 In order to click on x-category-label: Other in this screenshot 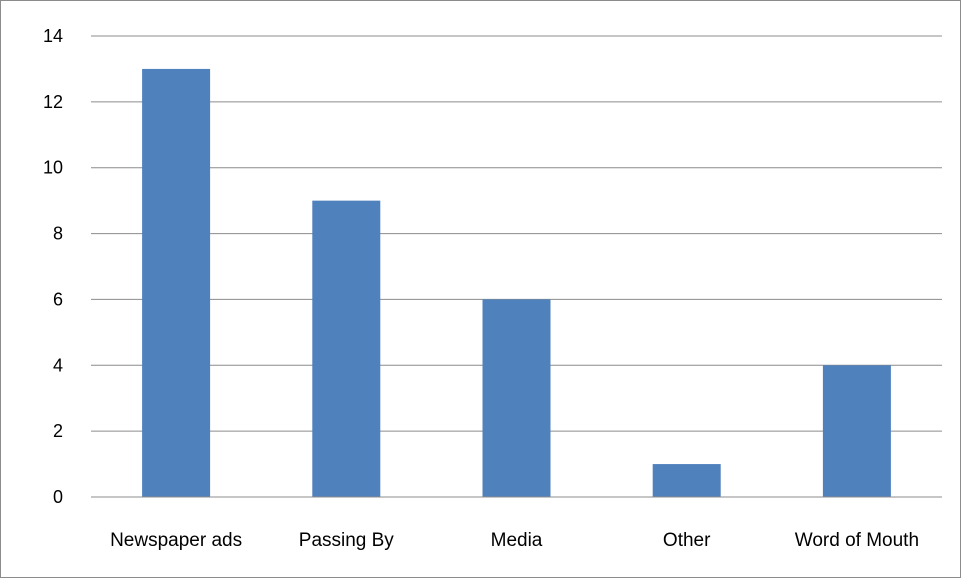, I will do `click(687, 540)`.